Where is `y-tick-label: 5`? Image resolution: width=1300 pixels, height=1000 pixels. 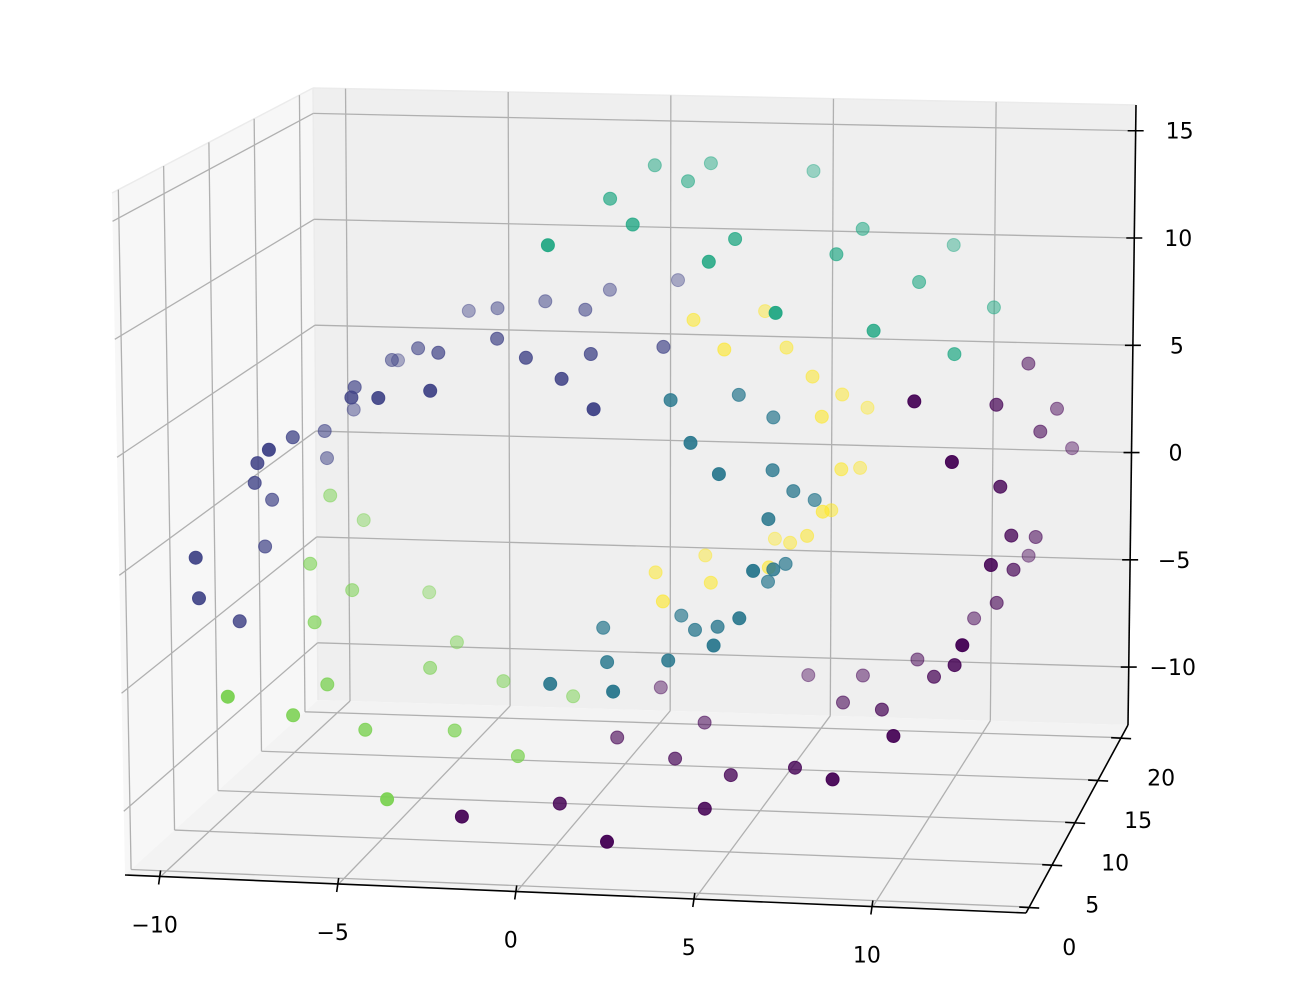 y-tick-label: 5 is located at coordinates (1092, 906).